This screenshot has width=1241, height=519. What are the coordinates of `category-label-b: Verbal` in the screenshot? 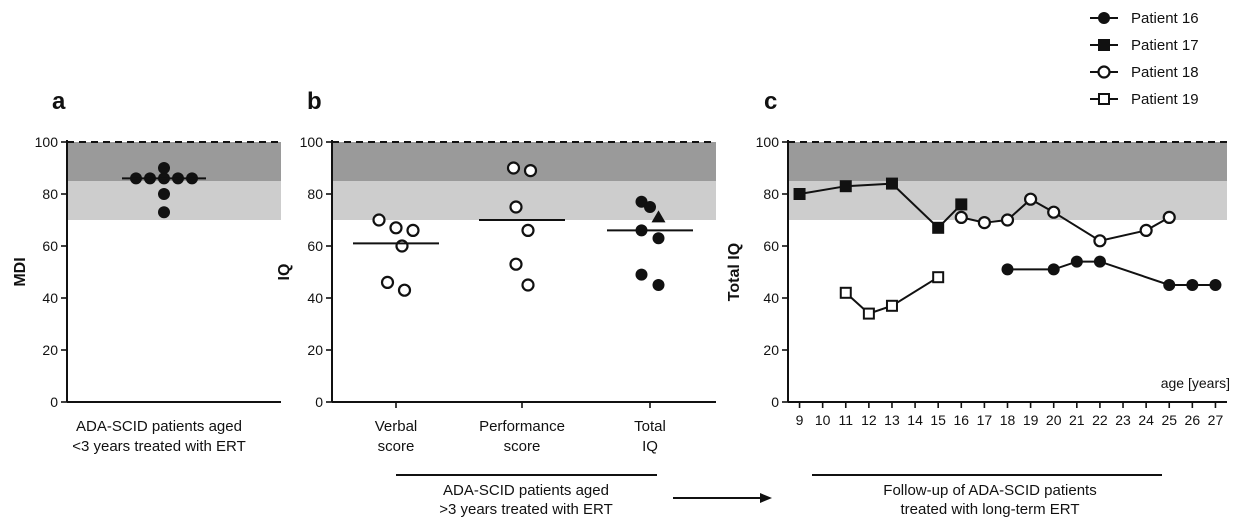 It's located at (396, 426).